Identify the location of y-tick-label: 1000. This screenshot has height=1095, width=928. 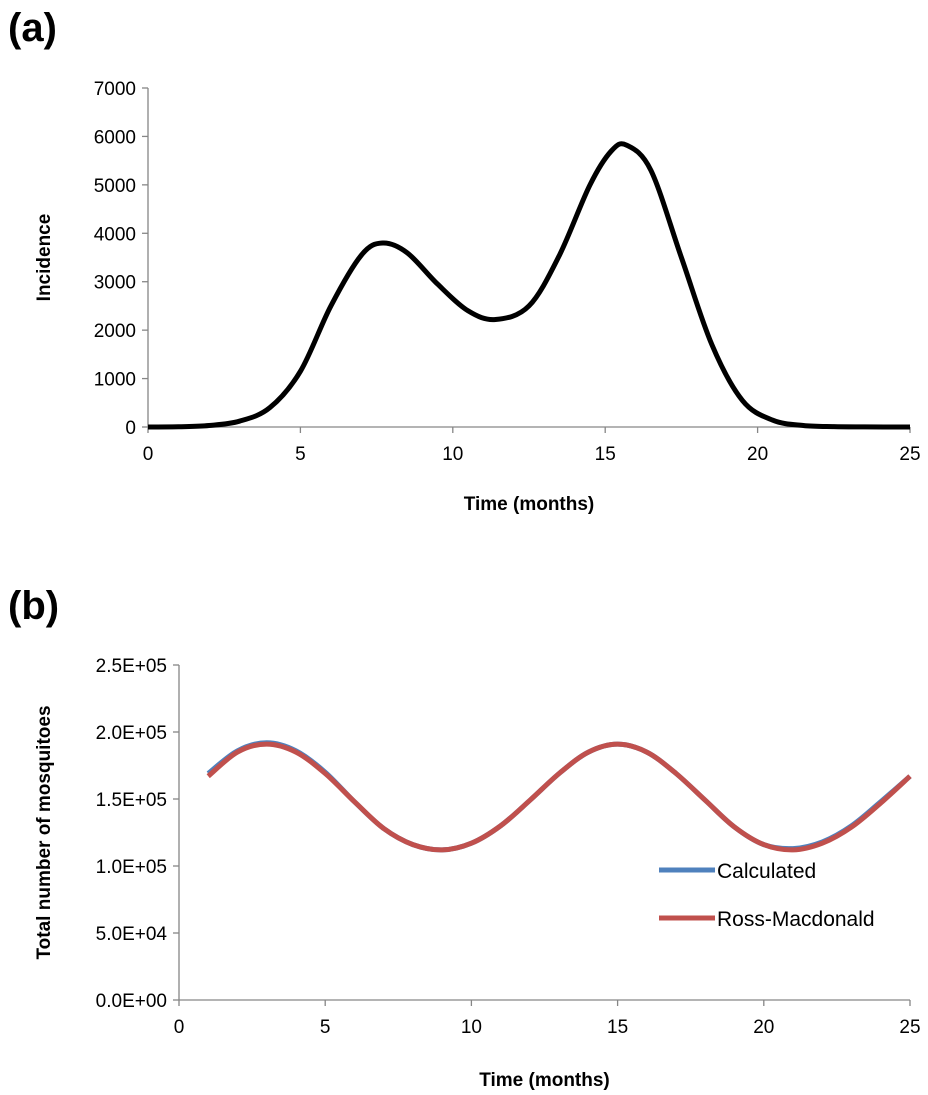
(115, 380).